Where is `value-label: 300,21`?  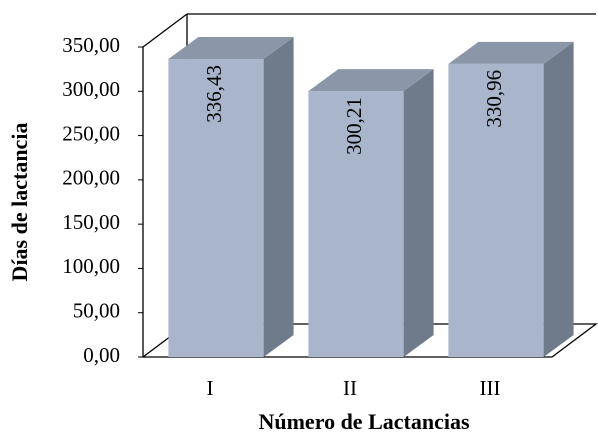 value-label: 300,21 is located at coordinates (354, 126).